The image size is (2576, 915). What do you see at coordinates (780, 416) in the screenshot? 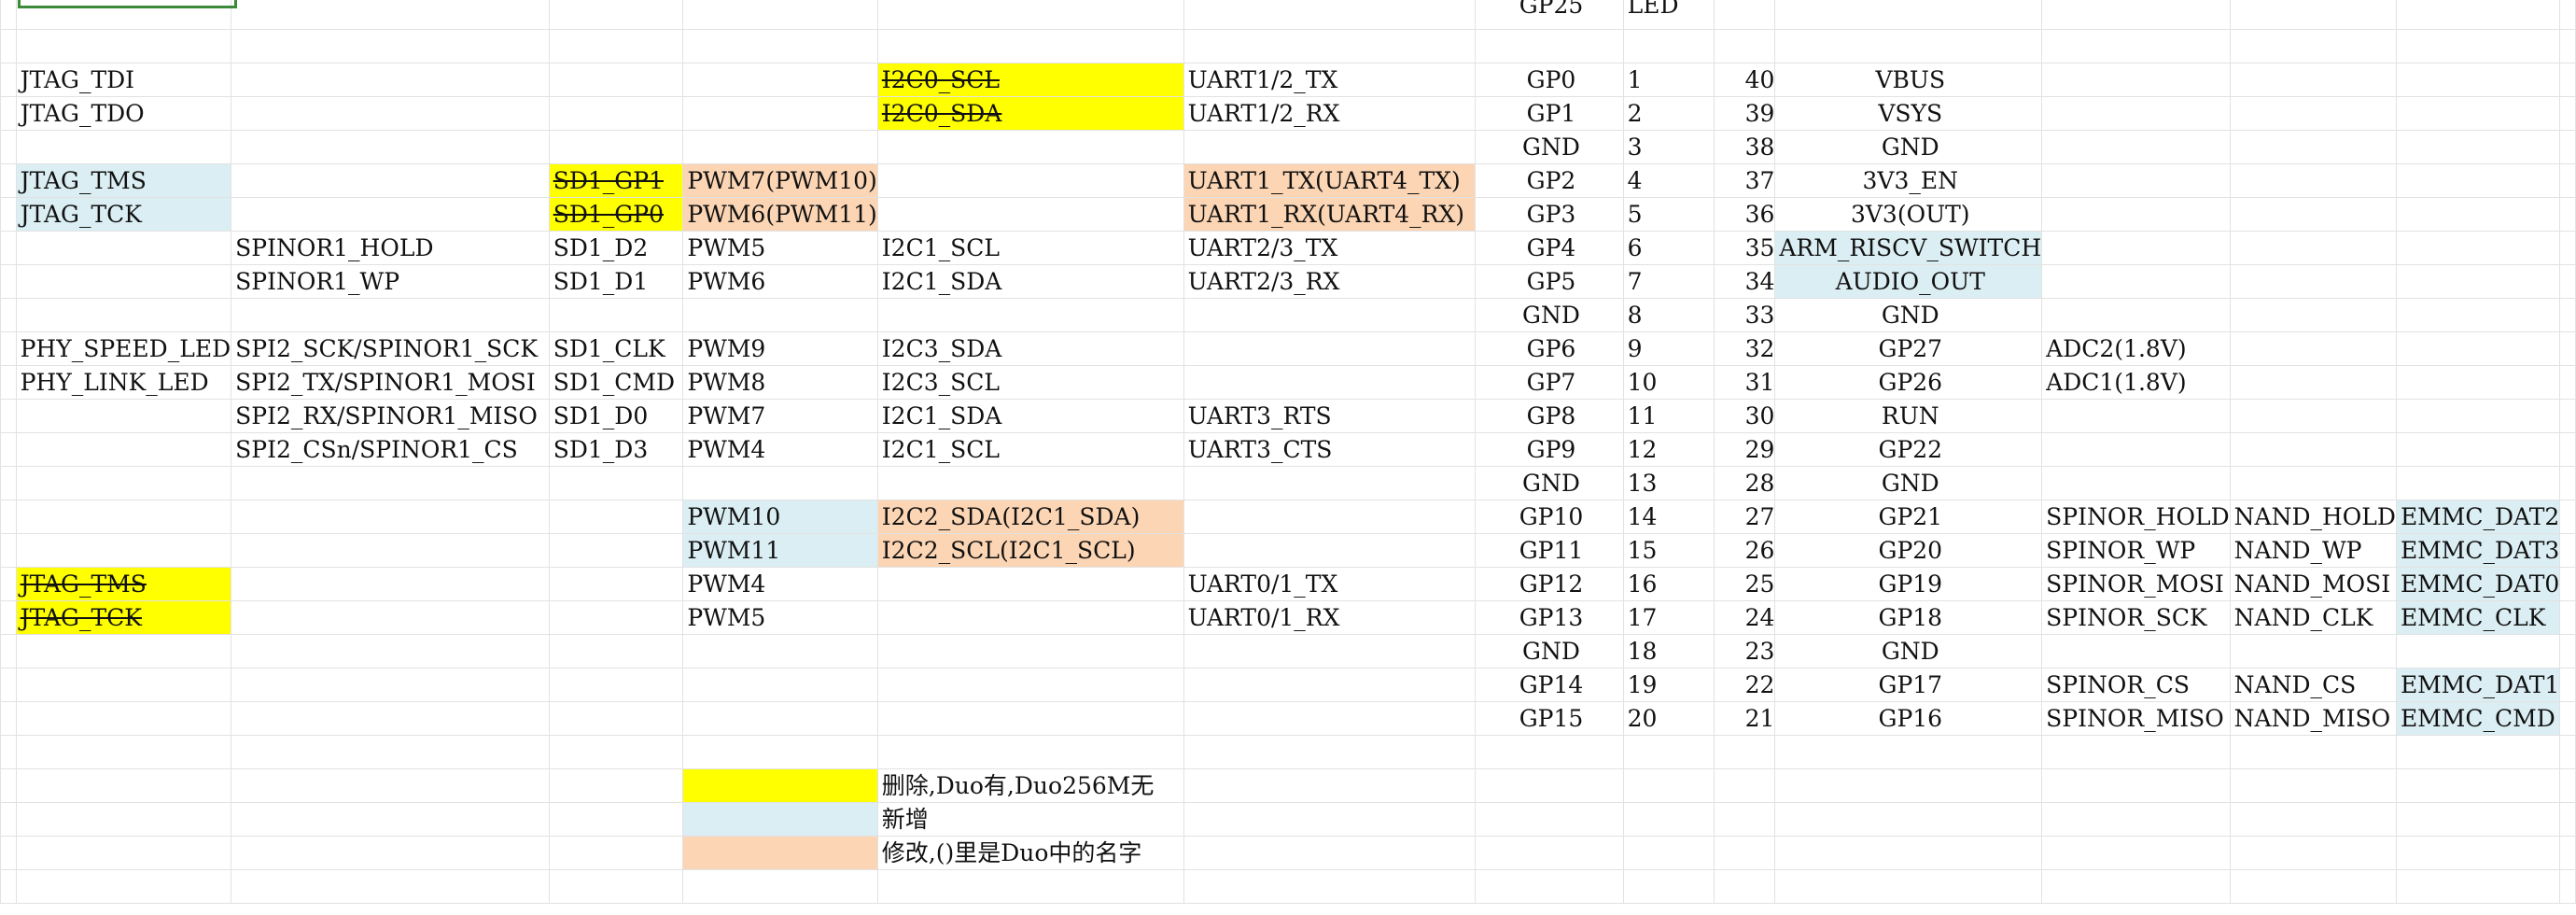
I see `cell-pwm: PWM7` at bounding box center [780, 416].